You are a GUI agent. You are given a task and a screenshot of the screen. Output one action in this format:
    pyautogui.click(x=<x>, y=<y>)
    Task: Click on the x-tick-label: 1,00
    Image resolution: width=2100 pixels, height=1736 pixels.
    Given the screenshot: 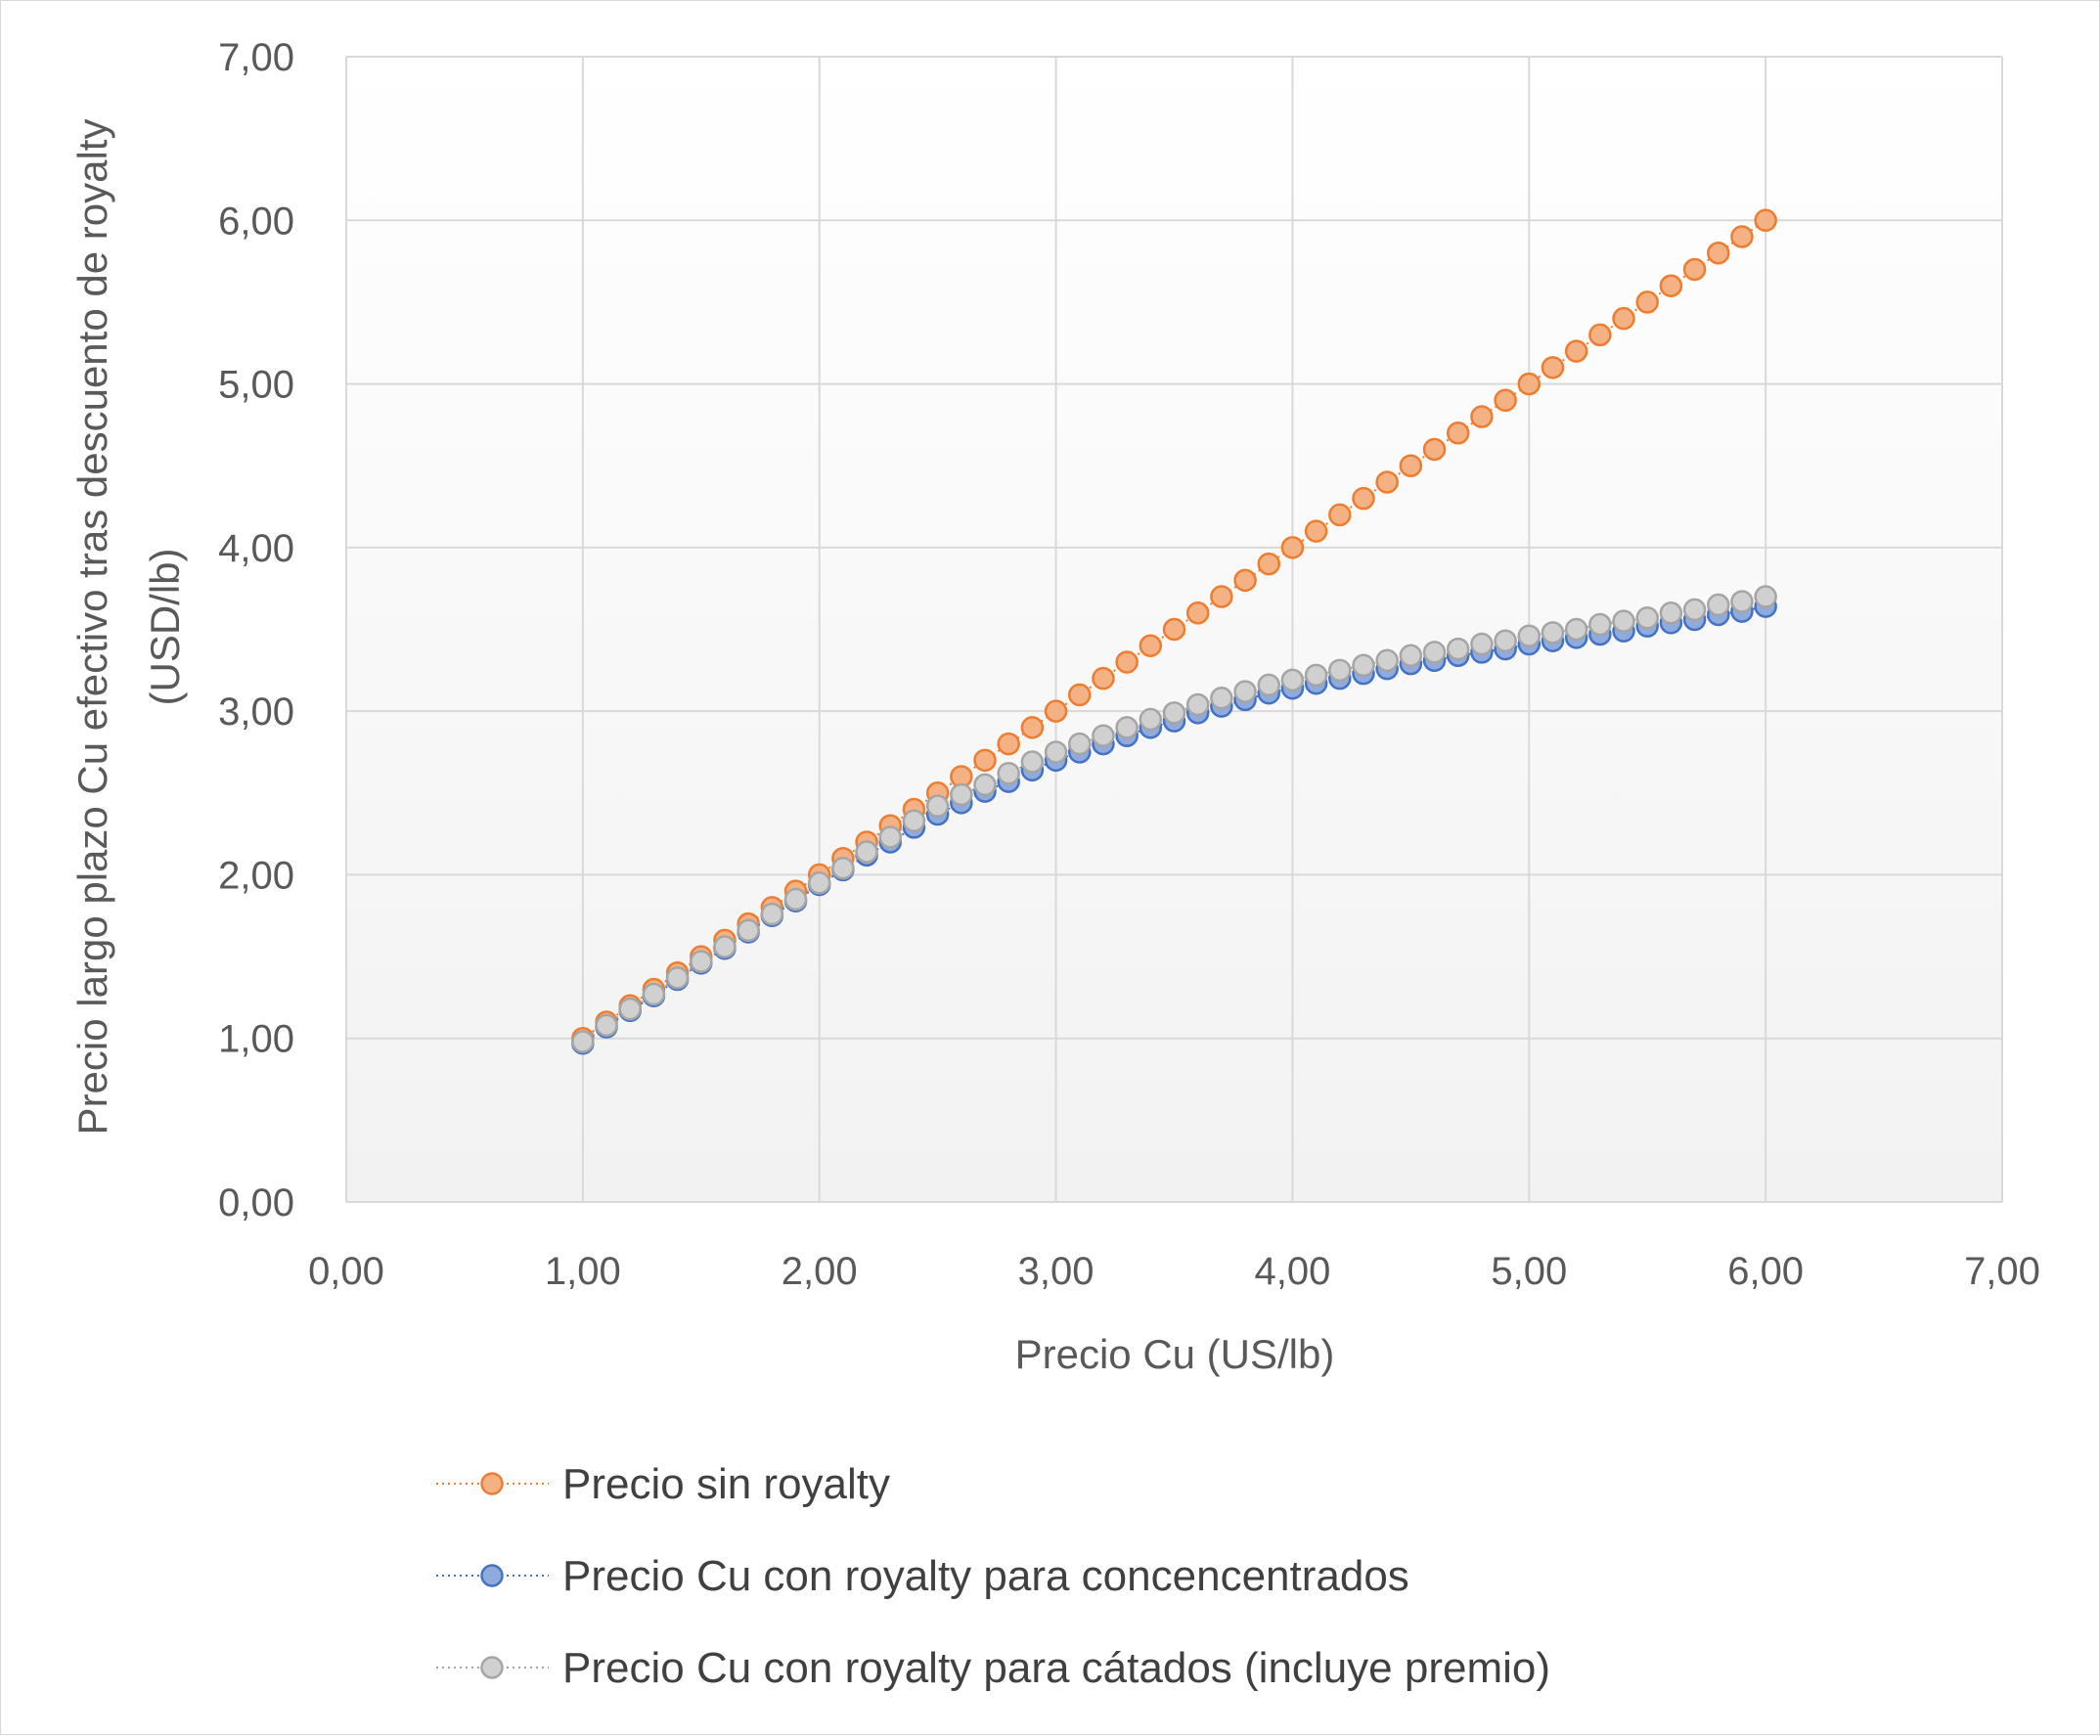 What is the action you would take?
    pyautogui.click(x=583, y=1272)
    